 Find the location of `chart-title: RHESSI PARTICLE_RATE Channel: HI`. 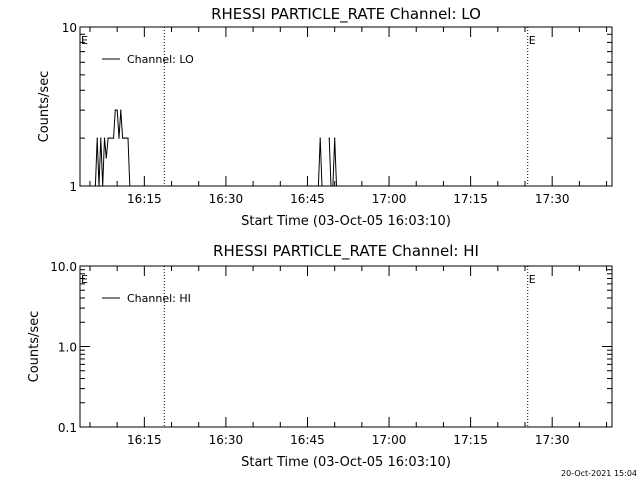

chart-title: RHESSI PARTICLE_RATE Channel: HI is located at coordinates (346, 251).